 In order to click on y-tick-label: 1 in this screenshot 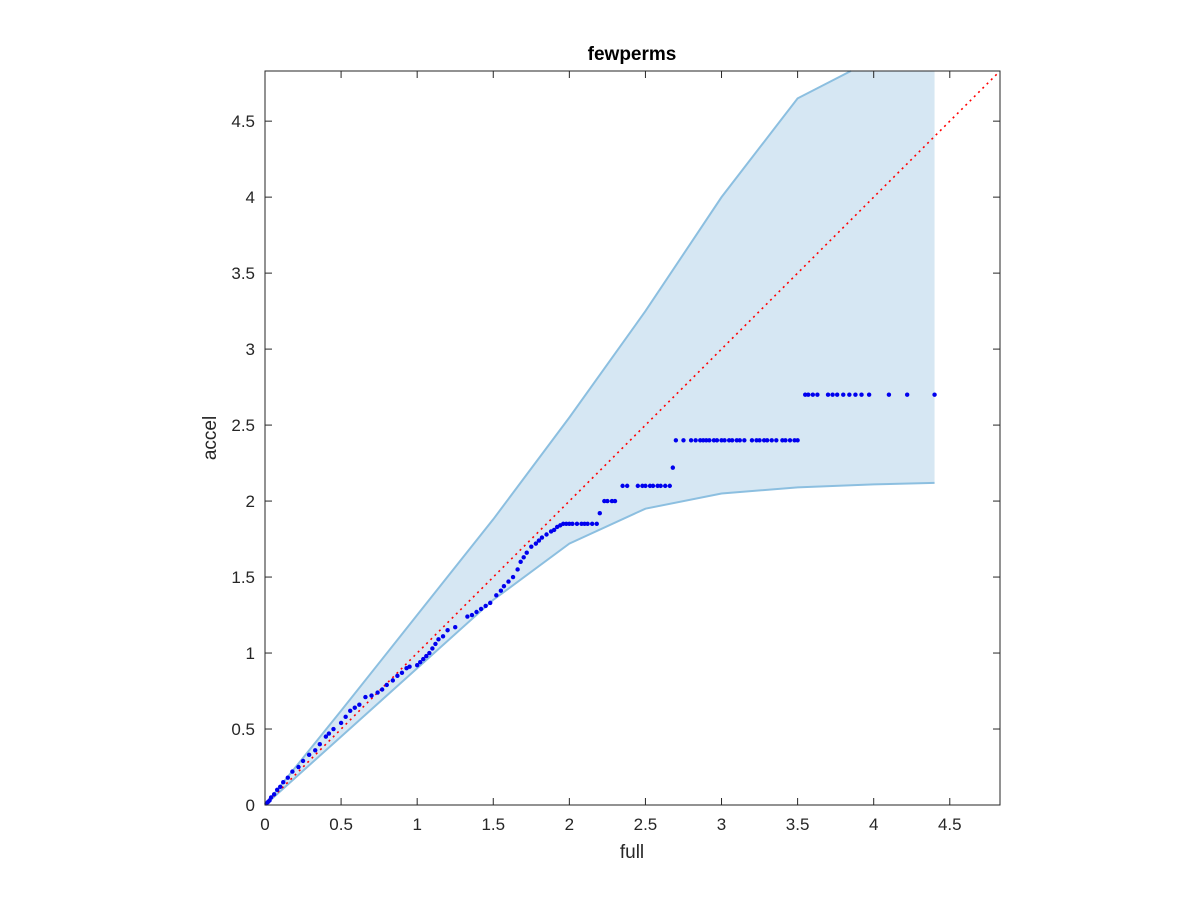, I will do `click(250, 653)`.